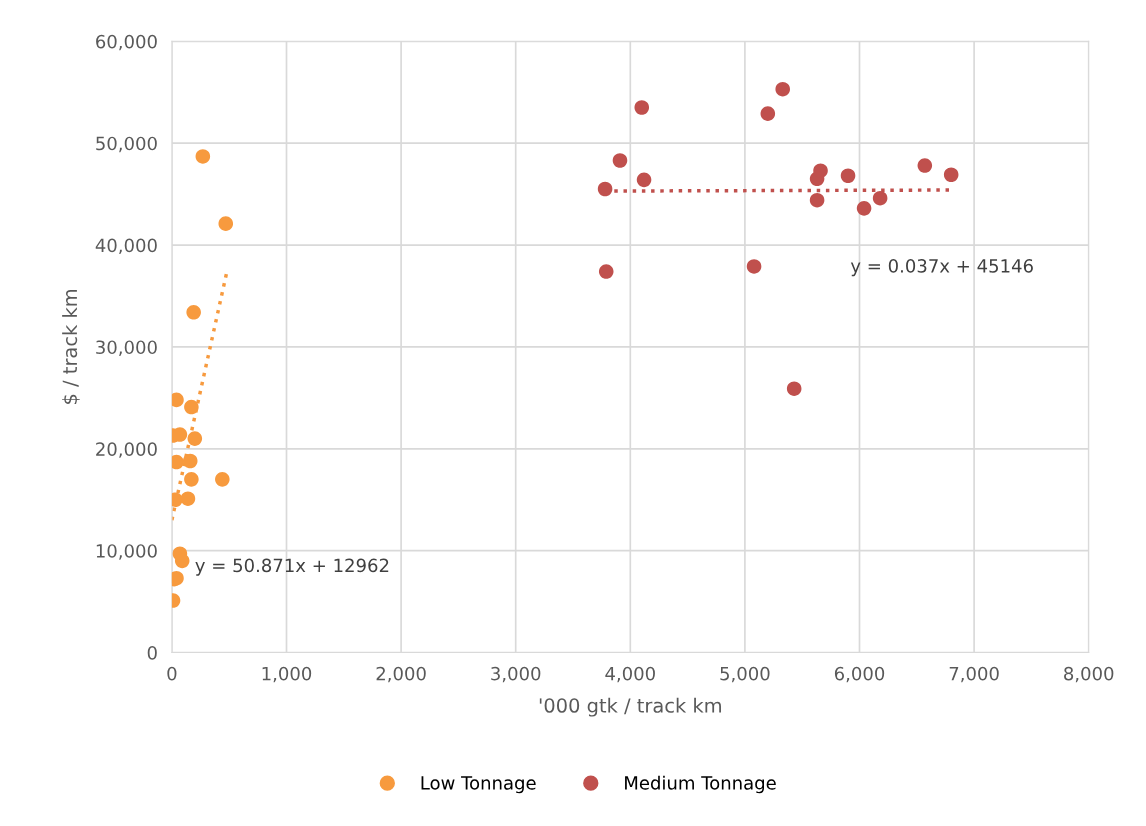  What do you see at coordinates (974, 674) in the screenshot?
I see `x-tick-label: 7,000` at bounding box center [974, 674].